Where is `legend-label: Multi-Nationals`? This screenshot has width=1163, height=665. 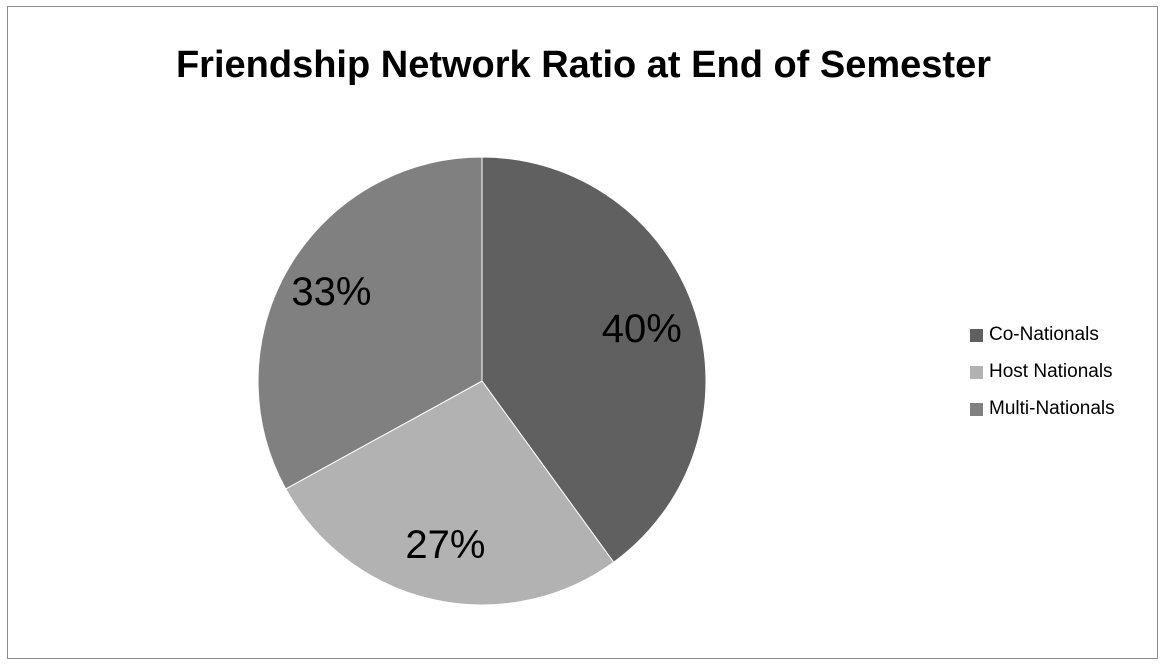 legend-label: Multi-Nationals is located at coordinates (1052, 408).